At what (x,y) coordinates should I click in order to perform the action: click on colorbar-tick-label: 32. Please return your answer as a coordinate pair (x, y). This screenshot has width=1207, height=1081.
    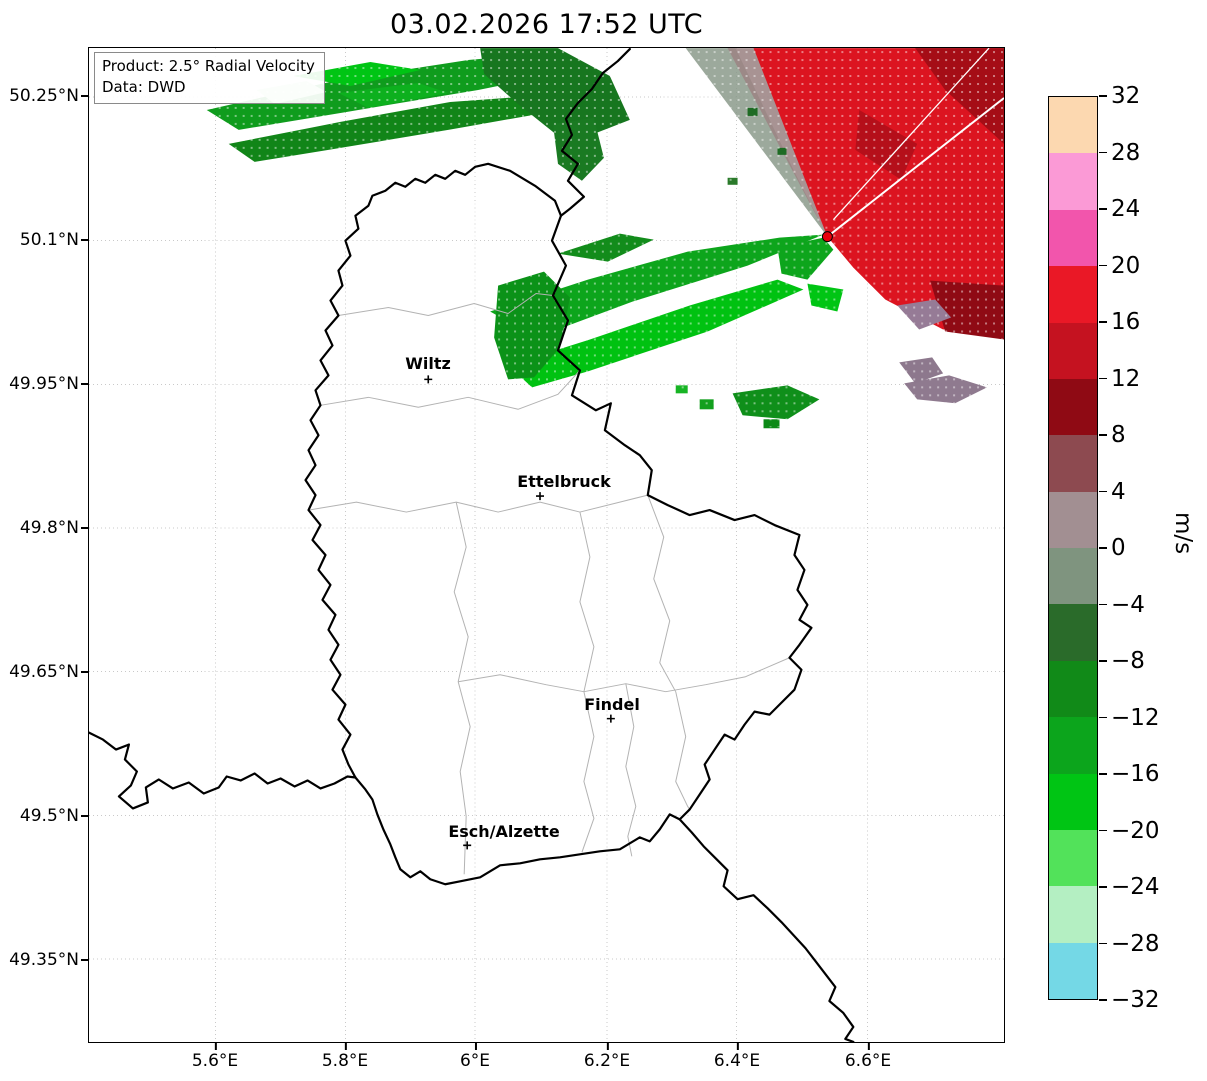
    Looking at the image, I should click on (1119, 96).